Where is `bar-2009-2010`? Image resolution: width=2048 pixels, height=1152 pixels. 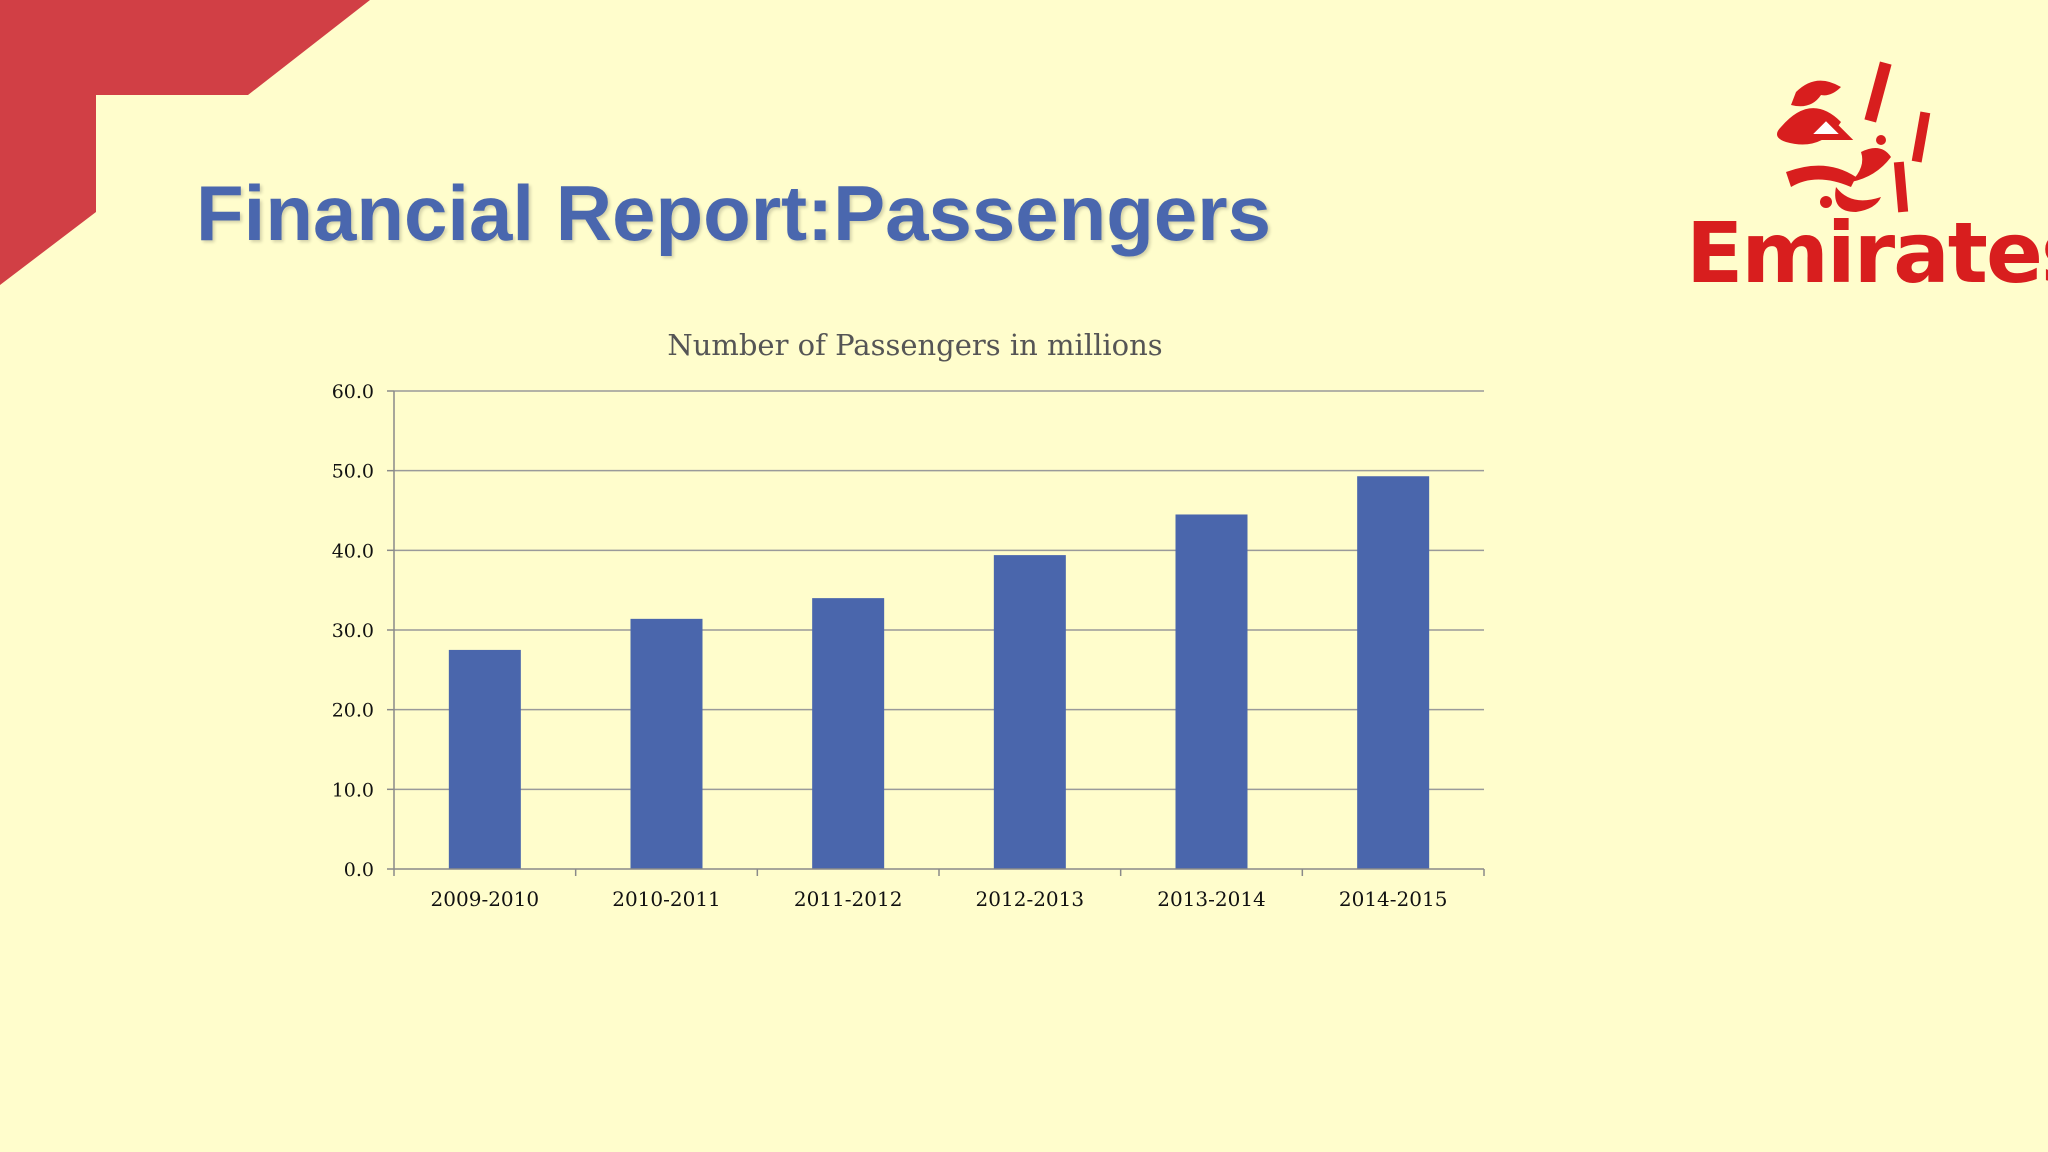 bar-2009-2010 is located at coordinates (484, 759).